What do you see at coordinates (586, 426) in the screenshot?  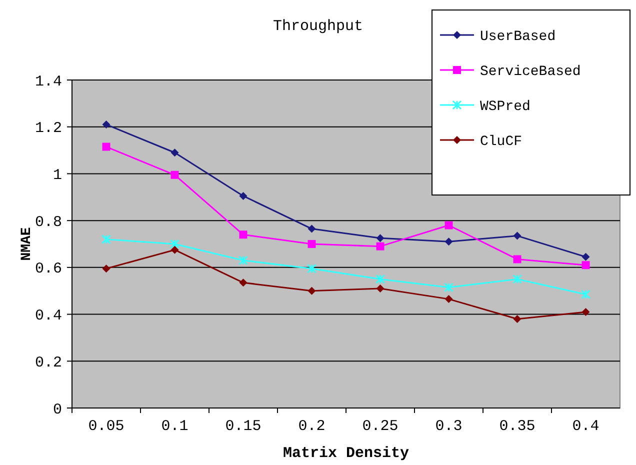 I see `x-tick-label: 0.4` at bounding box center [586, 426].